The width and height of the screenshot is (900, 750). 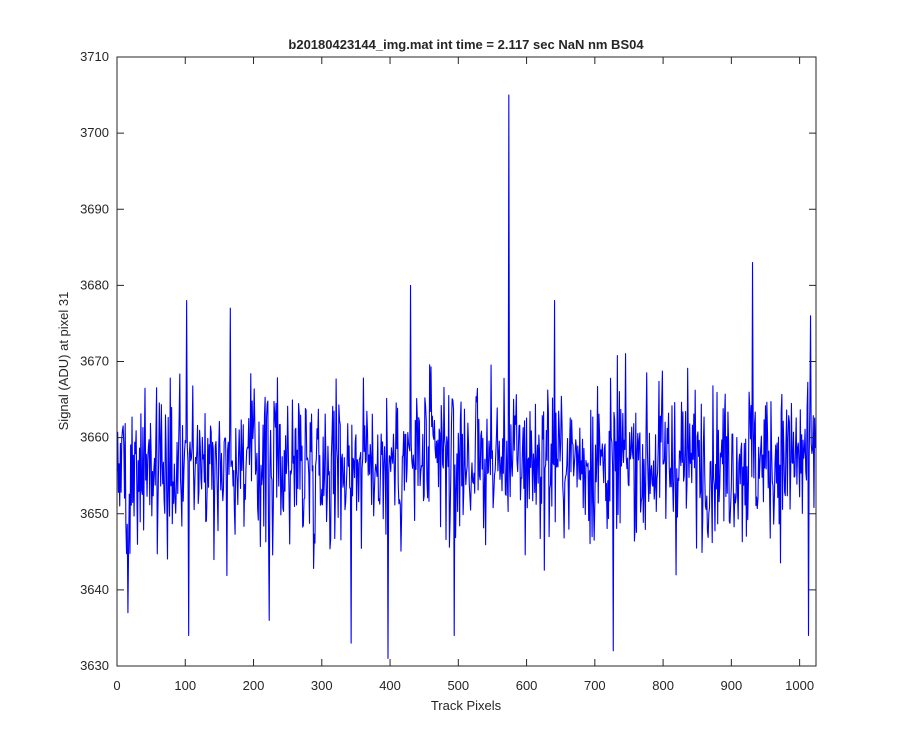 What do you see at coordinates (595, 685) in the screenshot?
I see `x-tick-label: 700` at bounding box center [595, 685].